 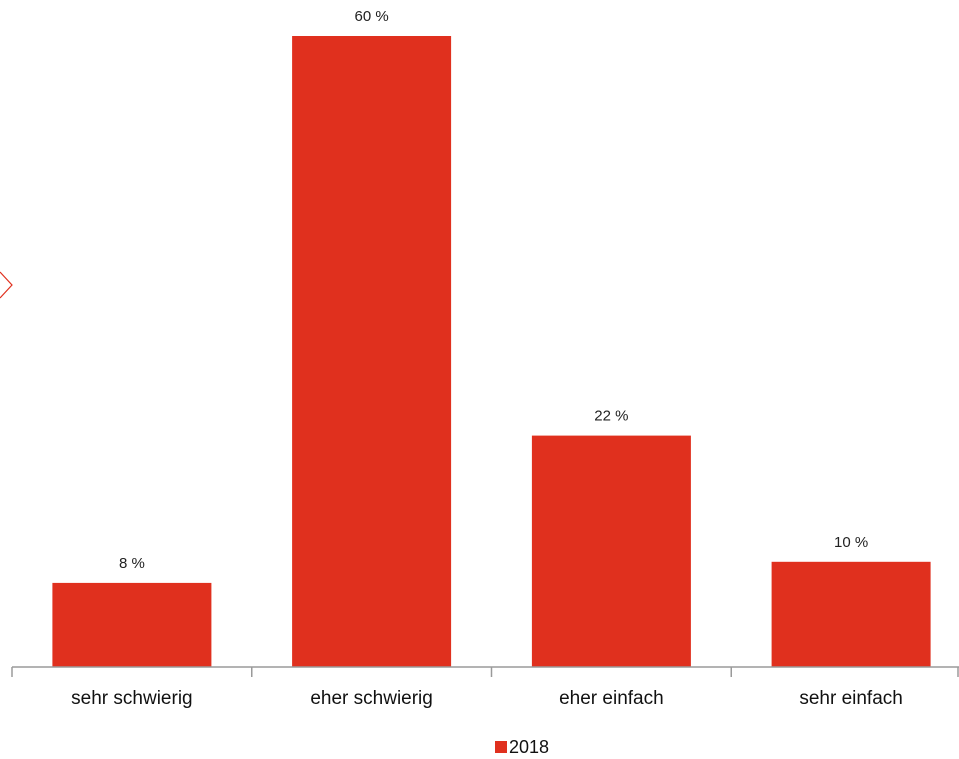 I want to click on x-tick-label: eher einfach, so click(x=611, y=698).